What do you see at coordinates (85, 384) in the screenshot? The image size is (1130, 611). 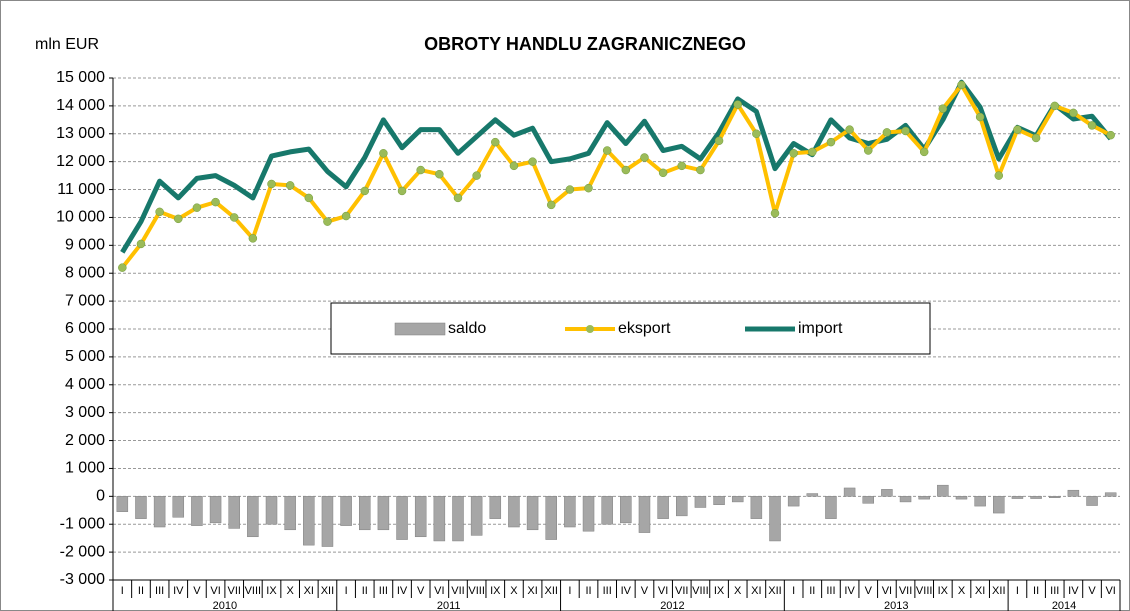 I see `y-tick-label: 4 000` at bounding box center [85, 384].